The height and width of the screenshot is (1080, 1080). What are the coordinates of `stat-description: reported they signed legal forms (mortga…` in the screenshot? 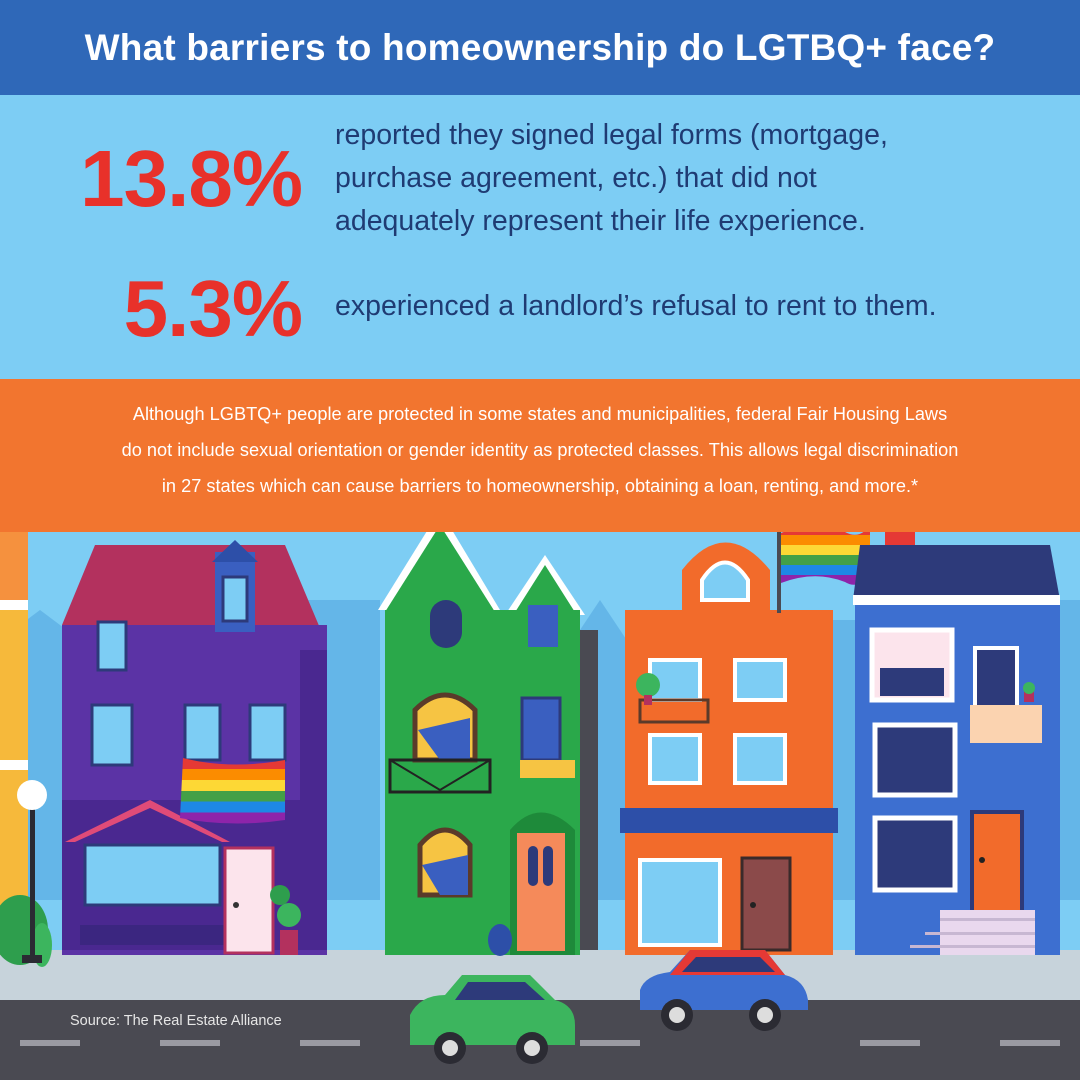 It's located at (695, 178).